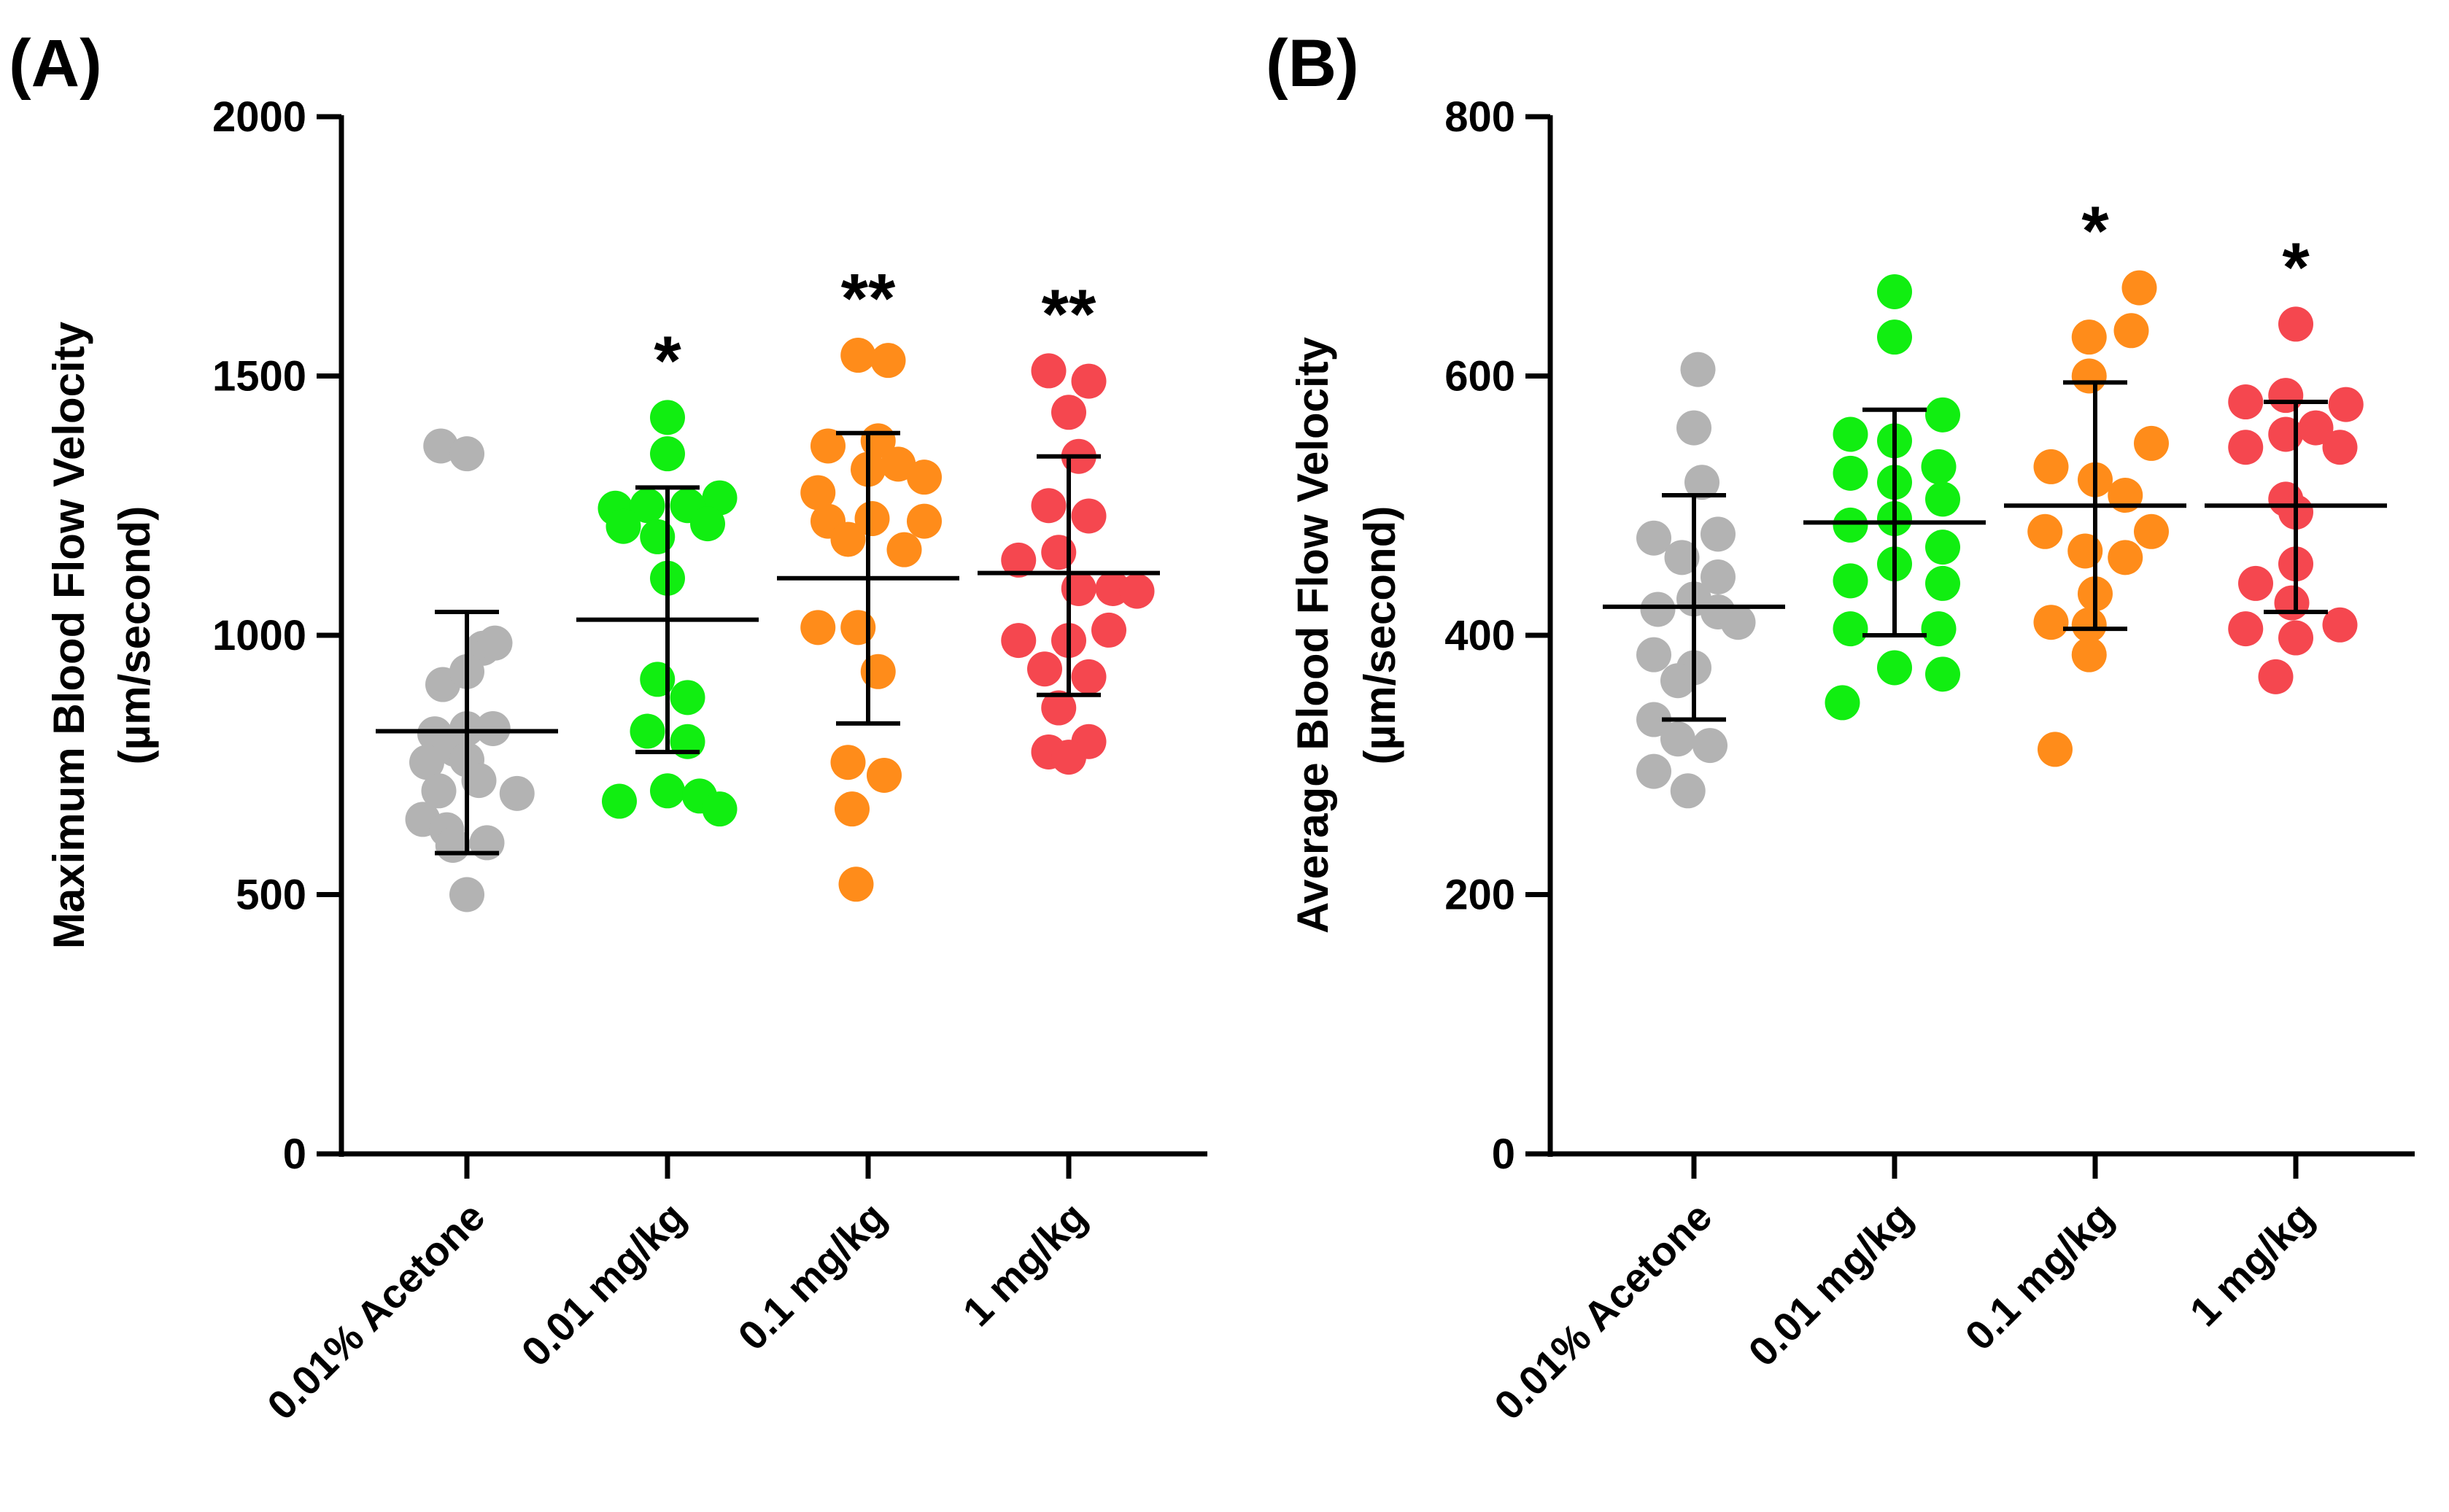 This screenshot has height=1512, width=2449. I want to click on significance-marker: *, so click(667, 361).